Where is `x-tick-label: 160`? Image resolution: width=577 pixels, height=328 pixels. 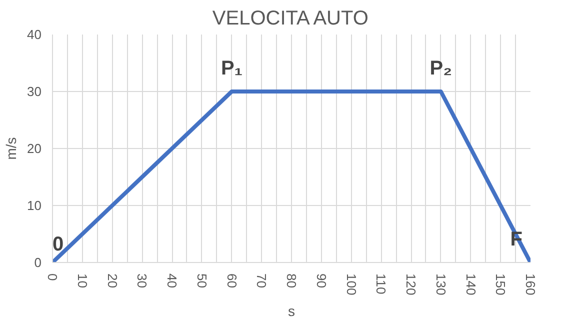
x-tick-label: 160 is located at coordinates (530, 285).